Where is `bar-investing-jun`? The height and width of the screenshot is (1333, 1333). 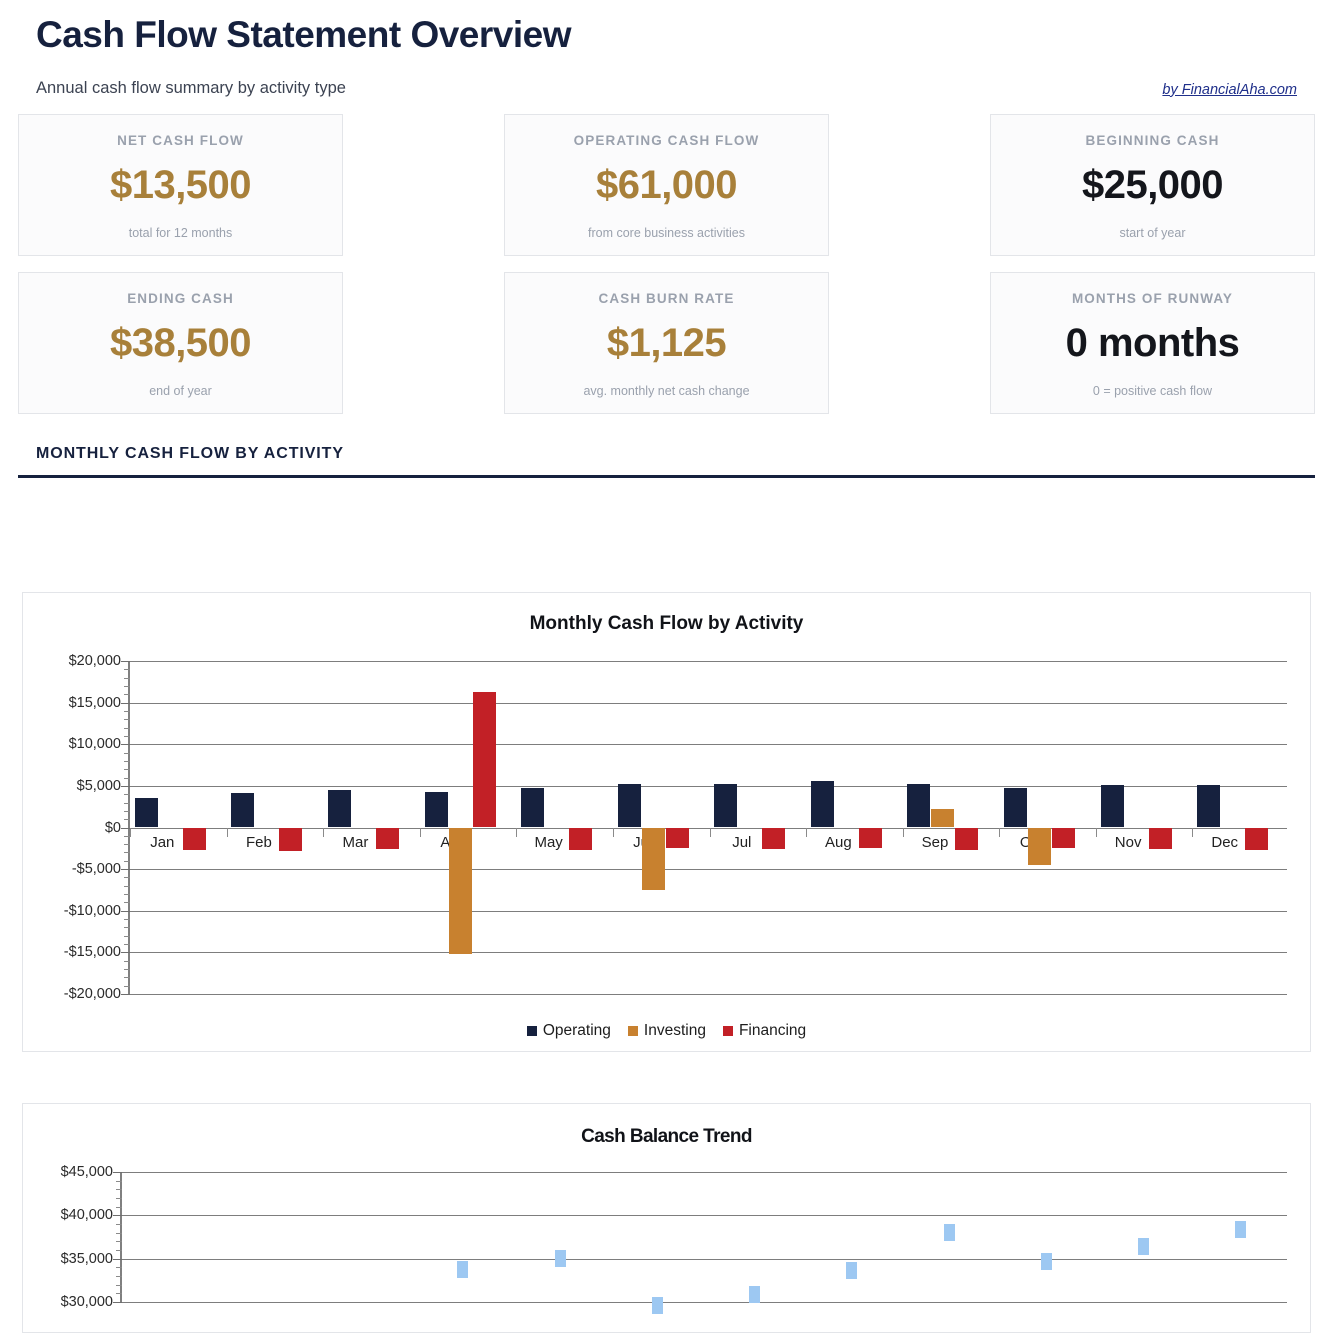 bar-investing-jun is located at coordinates (653, 858).